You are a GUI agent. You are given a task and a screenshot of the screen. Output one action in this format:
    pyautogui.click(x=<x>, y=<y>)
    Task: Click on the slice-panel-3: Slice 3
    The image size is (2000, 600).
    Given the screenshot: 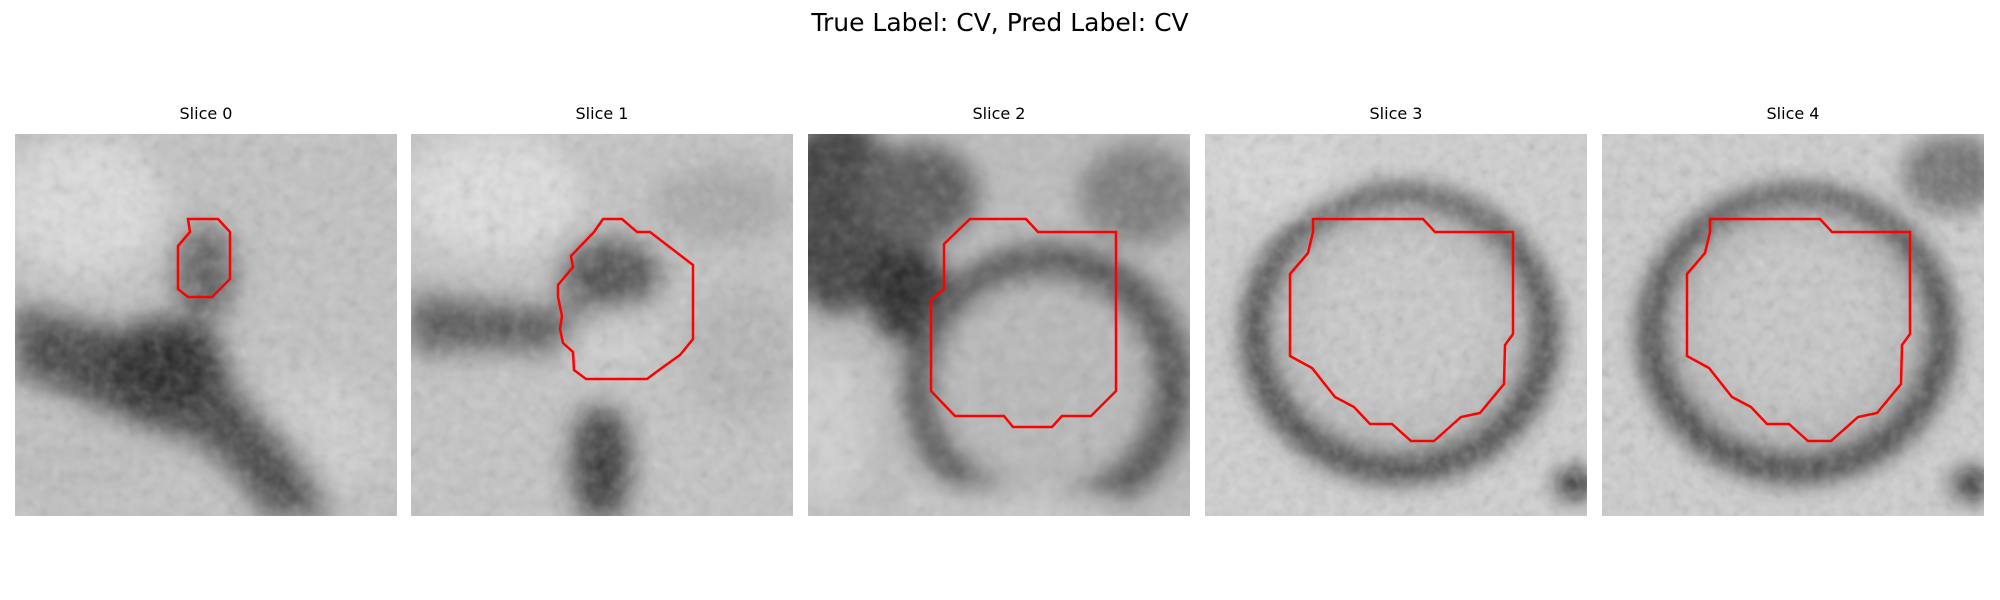 What is the action you would take?
    pyautogui.click(x=1396, y=310)
    